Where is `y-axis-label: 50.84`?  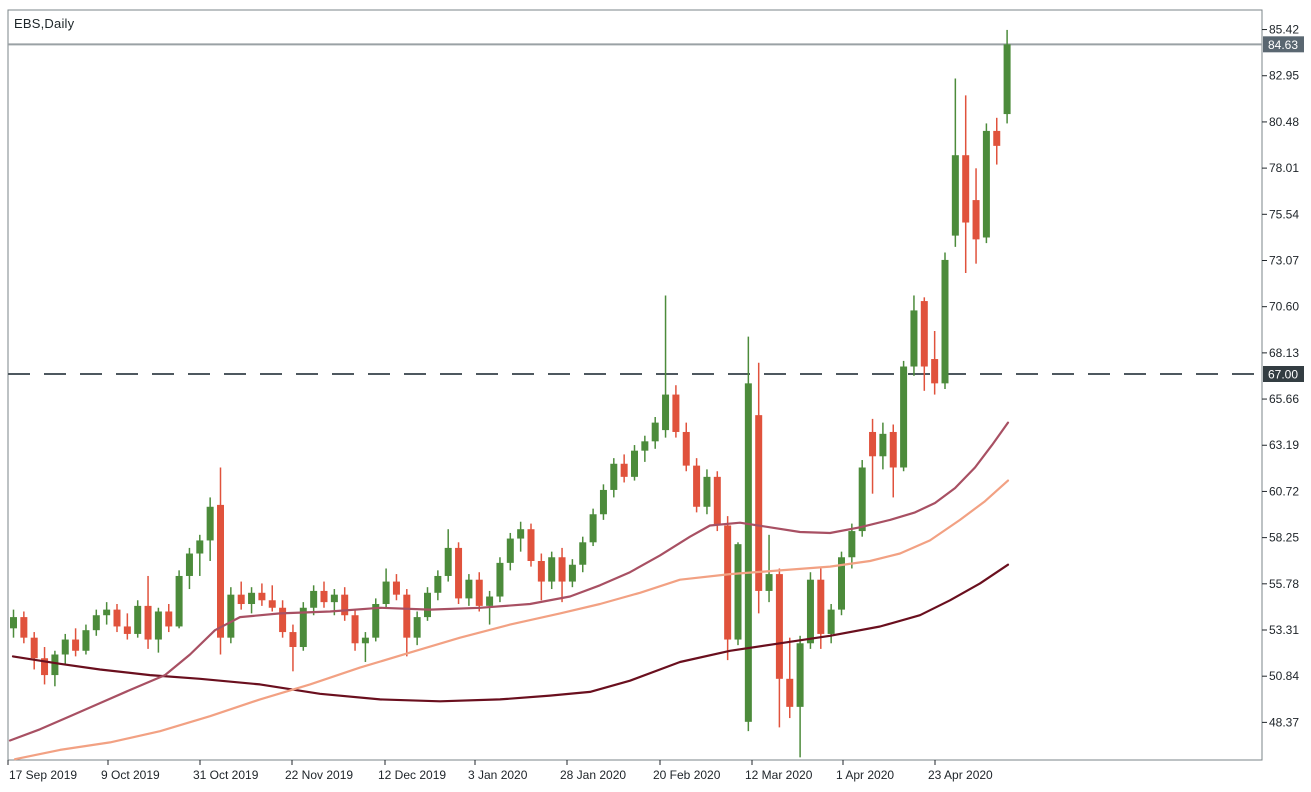 y-axis-label: 50.84 is located at coordinates (1284, 676).